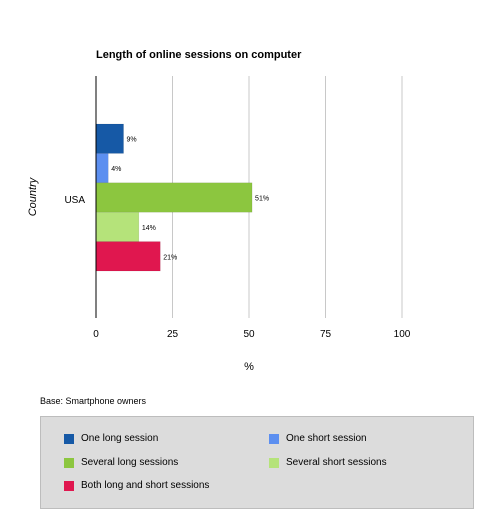 This screenshot has height=527, width=499. I want to click on data-label: 14%, so click(149, 228).